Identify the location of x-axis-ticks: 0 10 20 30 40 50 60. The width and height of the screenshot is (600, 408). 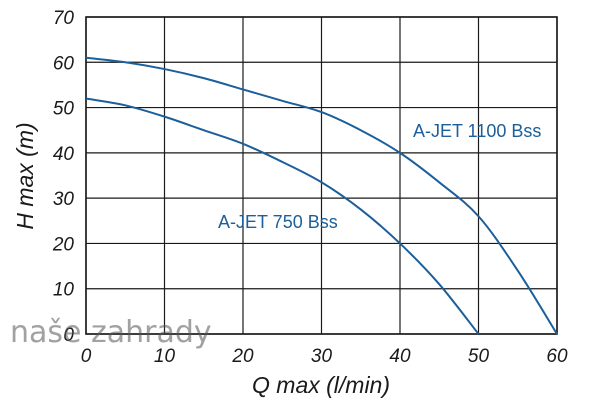
(324, 356).